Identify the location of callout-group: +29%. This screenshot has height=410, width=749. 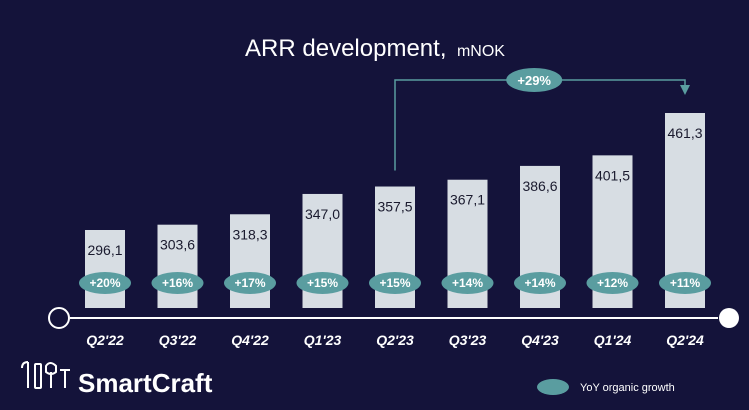
(542, 119).